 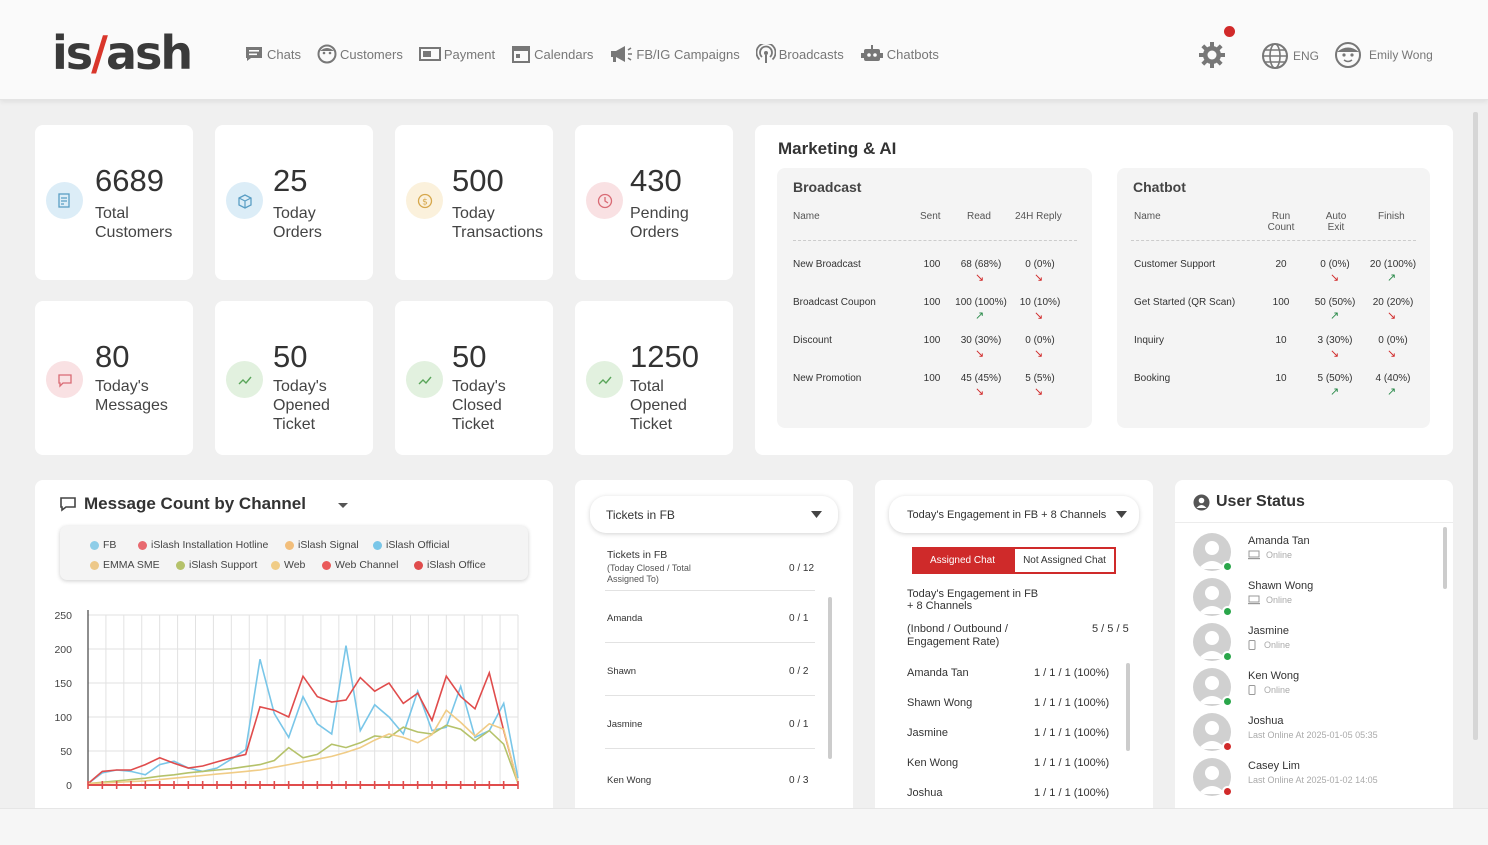 What do you see at coordinates (806, 216) in the screenshot?
I see `col-header: Name` at bounding box center [806, 216].